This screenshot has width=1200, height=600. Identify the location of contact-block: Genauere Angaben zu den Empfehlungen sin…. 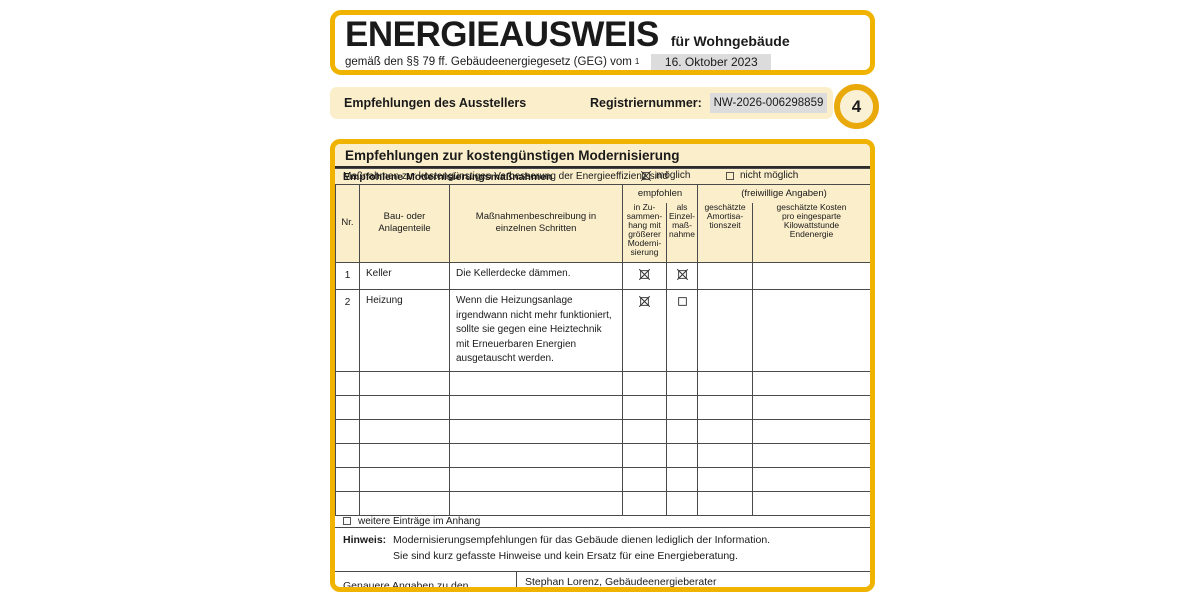
(602, 582).